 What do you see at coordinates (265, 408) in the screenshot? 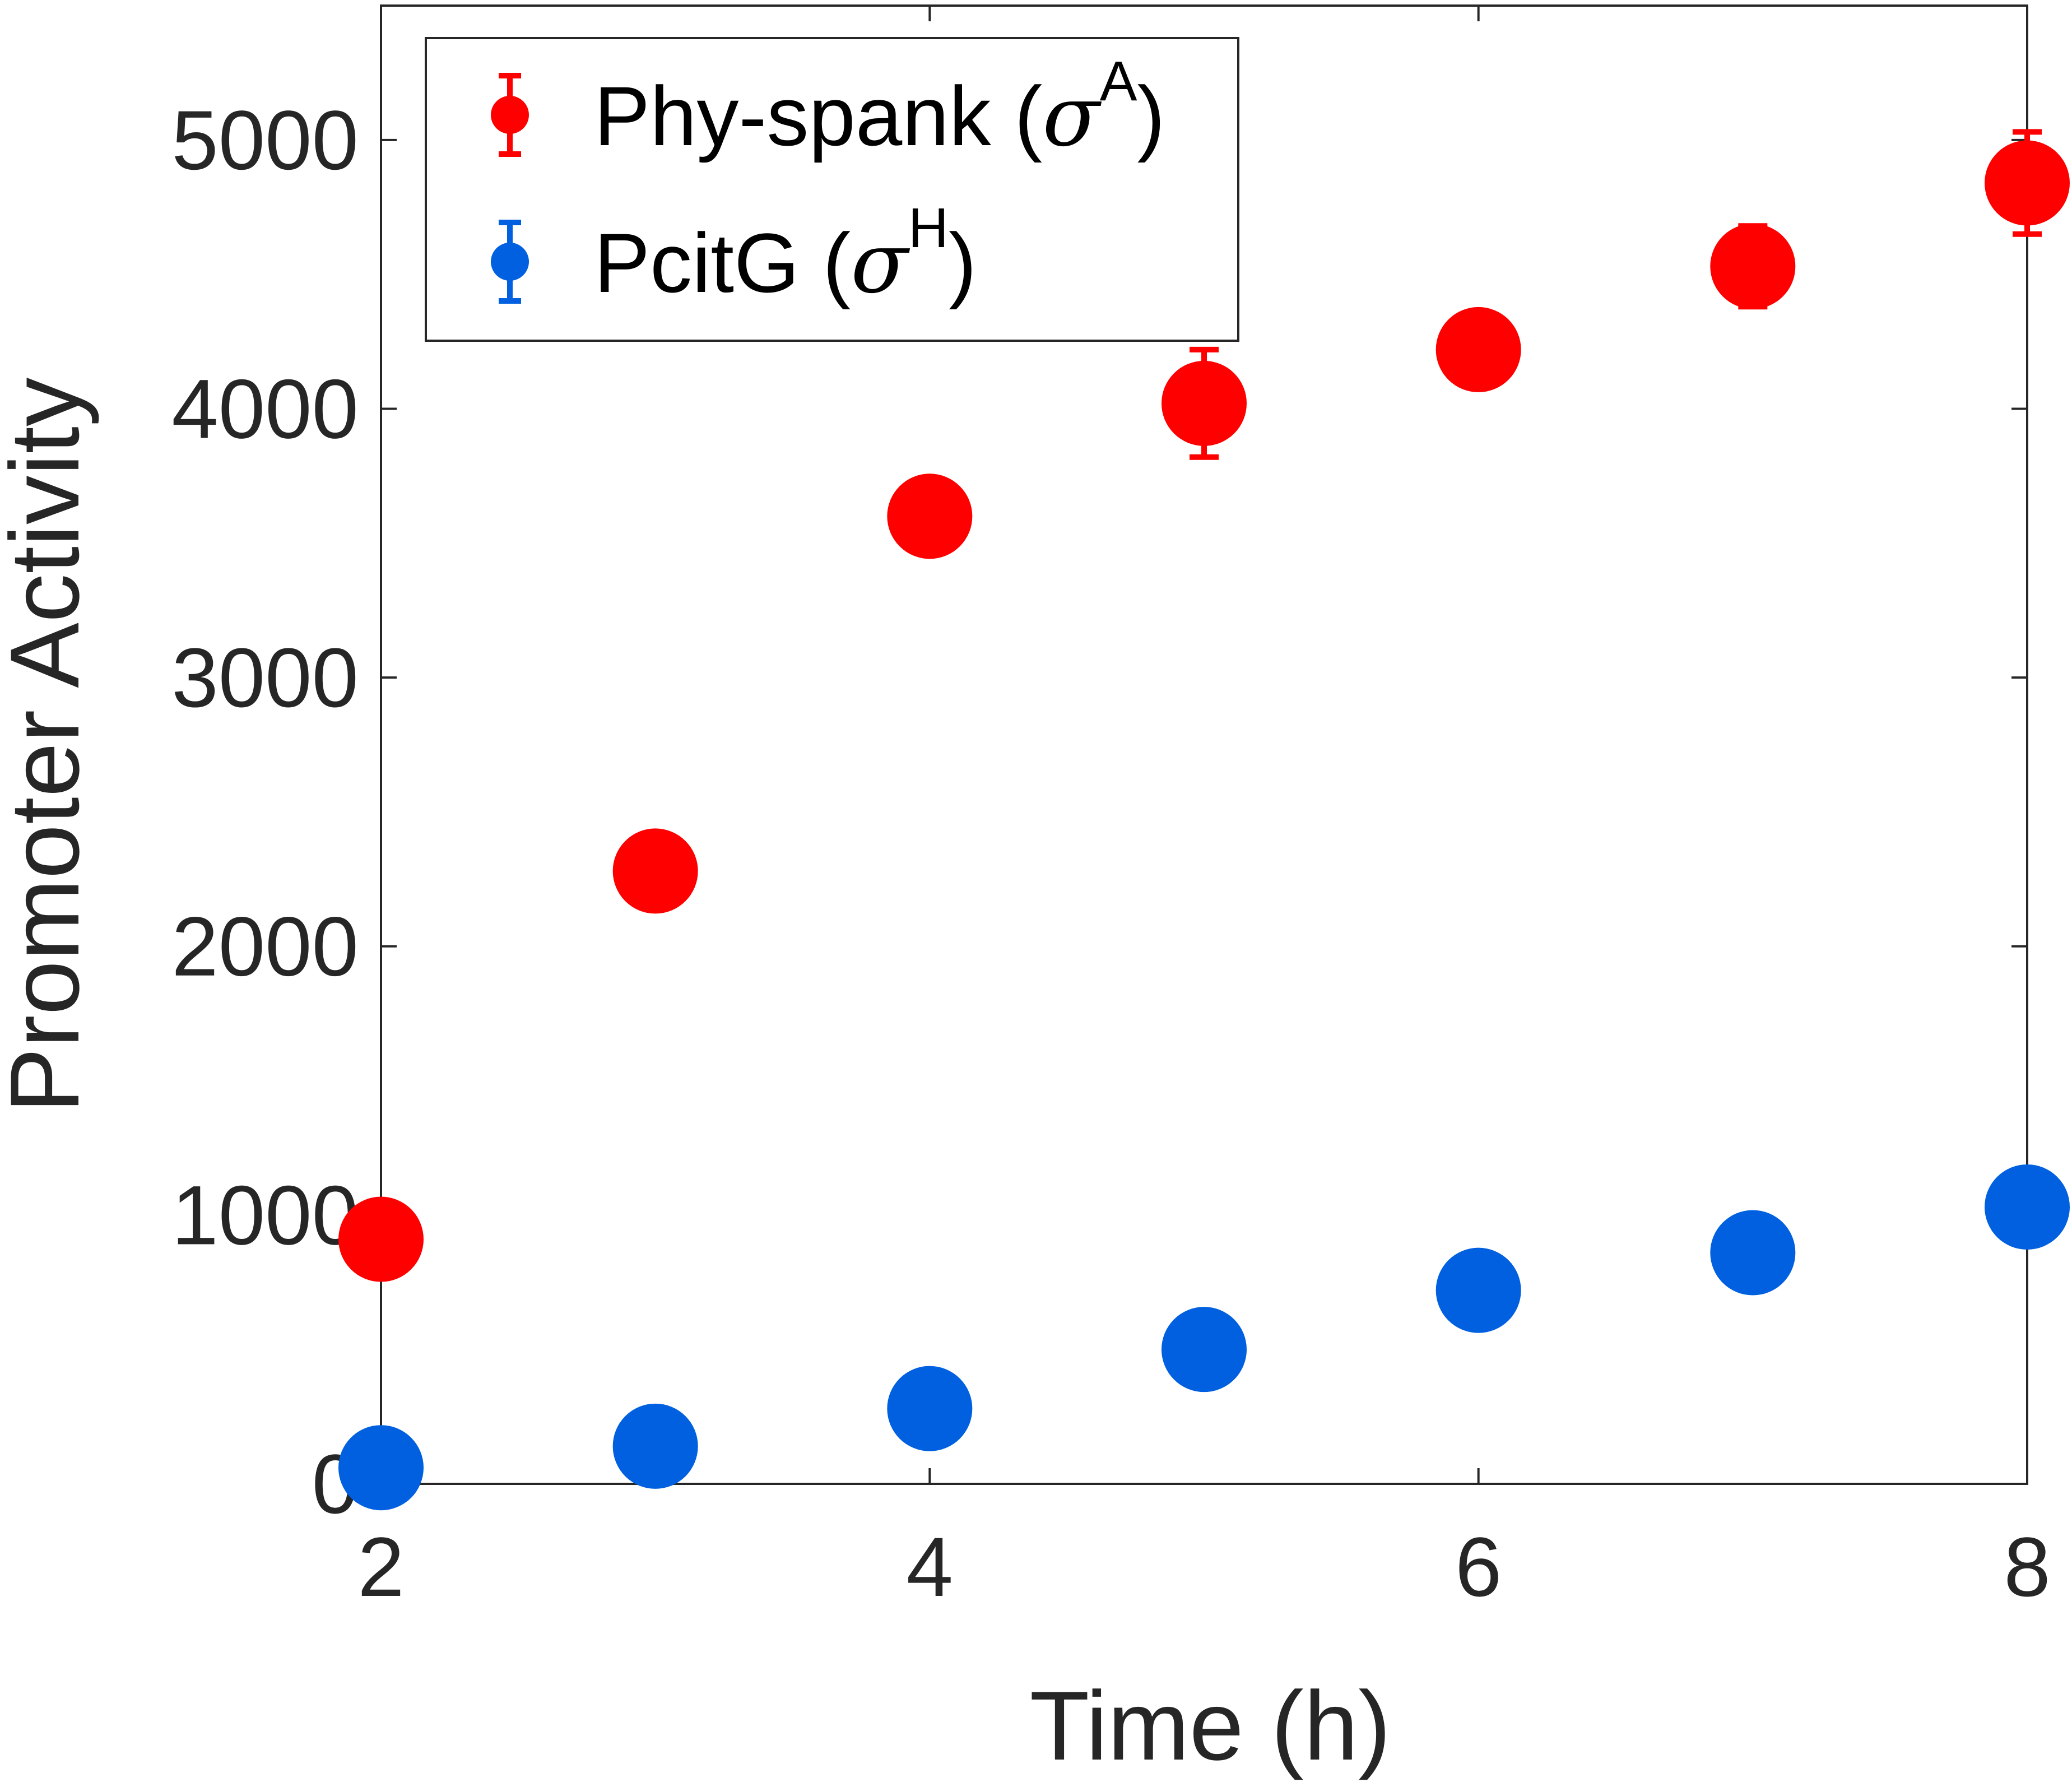
I see `y-tick-label: 4000` at bounding box center [265, 408].